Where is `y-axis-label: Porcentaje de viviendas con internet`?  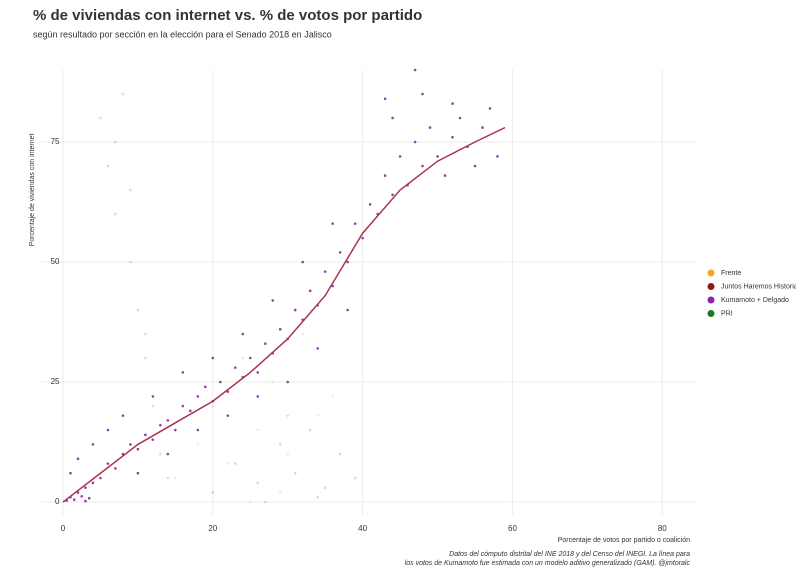 y-axis-label: Porcentaje de viviendas con internet is located at coordinates (32, 190).